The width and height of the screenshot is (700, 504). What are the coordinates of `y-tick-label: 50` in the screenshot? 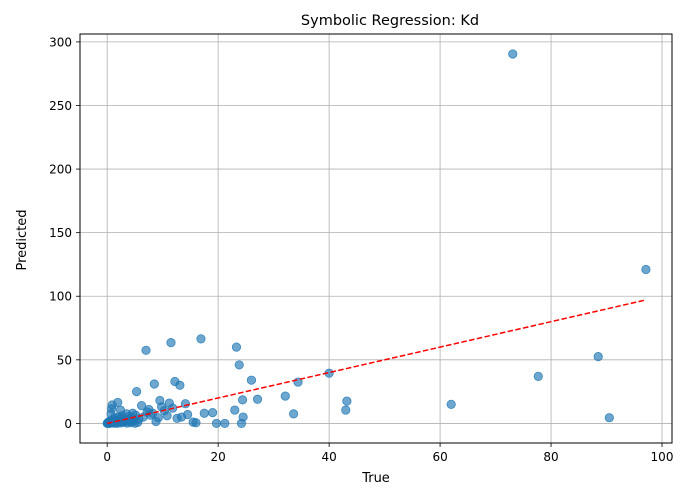 It's located at (64, 360).